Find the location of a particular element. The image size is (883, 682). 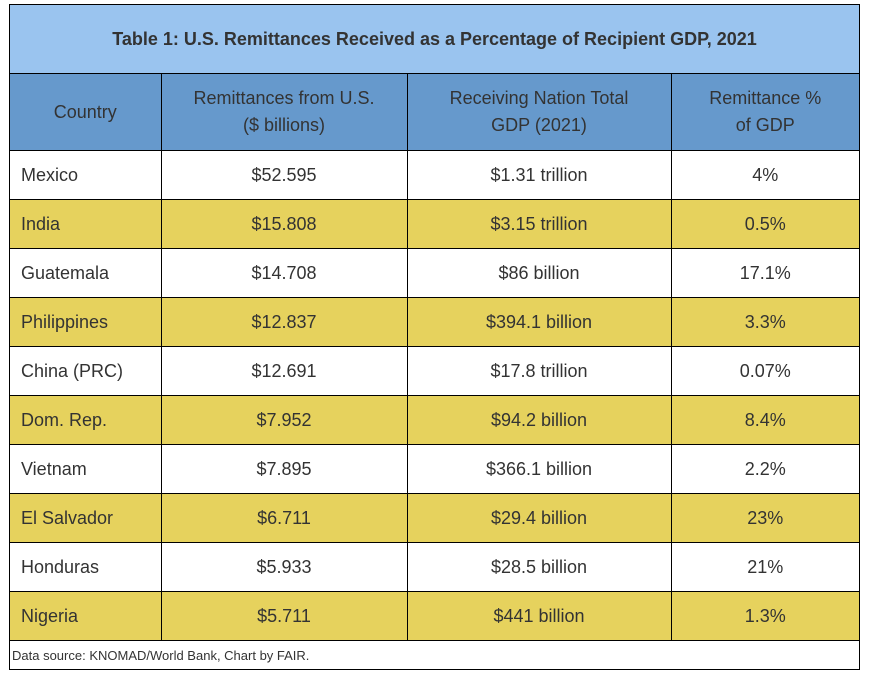

cell-remittances: $7.895 is located at coordinates (284, 469).